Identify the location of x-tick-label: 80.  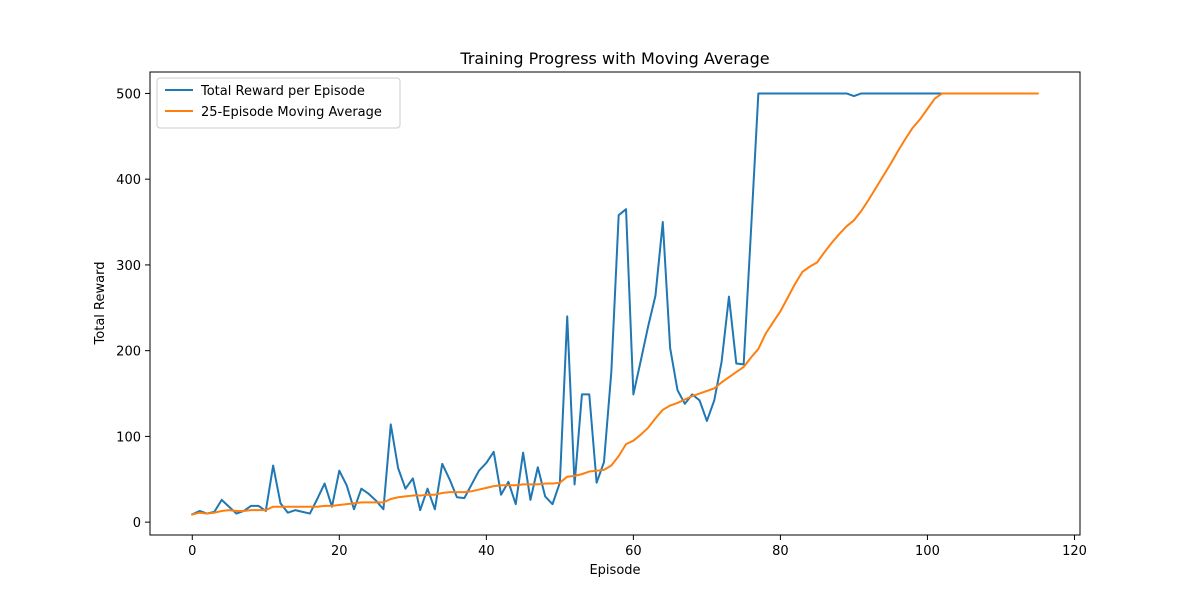
(780, 551).